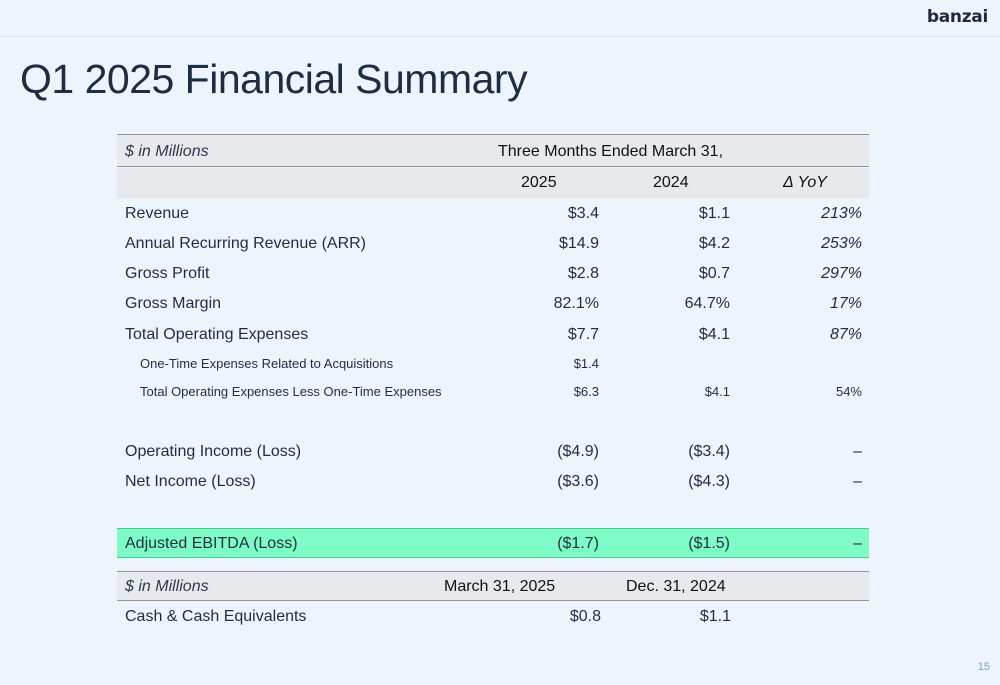 This screenshot has width=1000, height=685. Describe the element at coordinates (709, 481) in the screenshot. I see `value-2024: ($4.3)` at that location.